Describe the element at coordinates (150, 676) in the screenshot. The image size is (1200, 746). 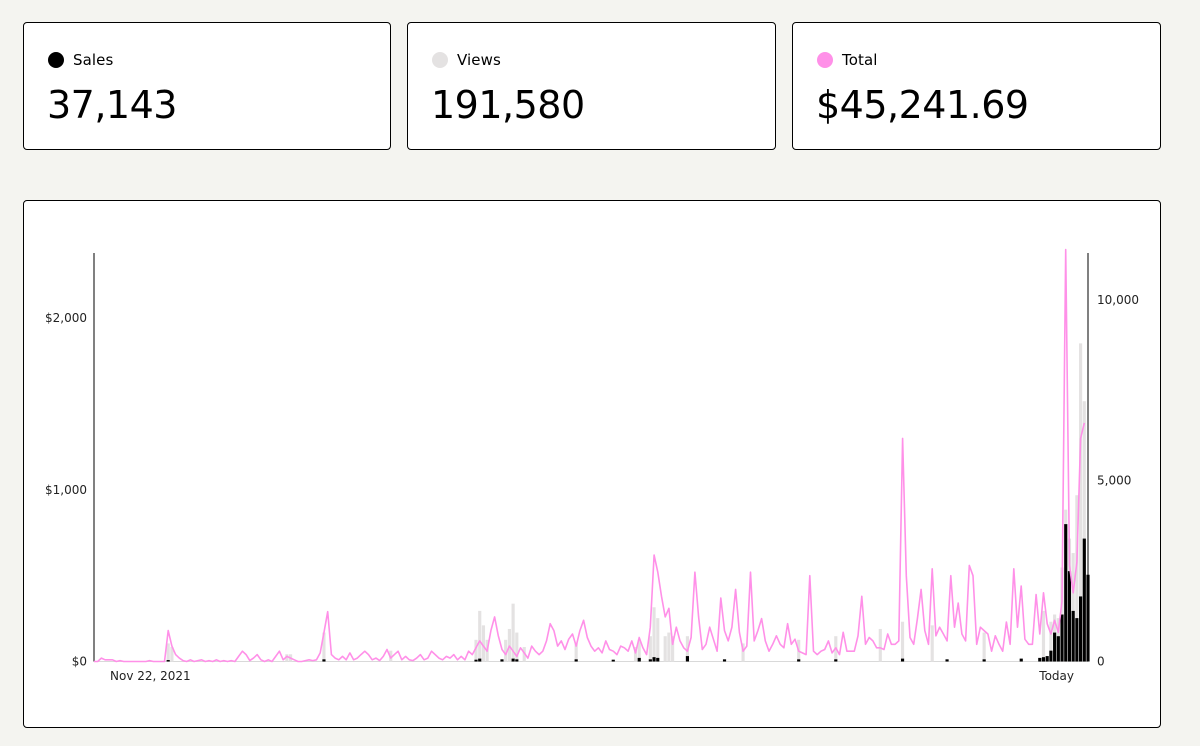
I see `x-axis-tick-label-start: Nov 22, 2021` at that location.